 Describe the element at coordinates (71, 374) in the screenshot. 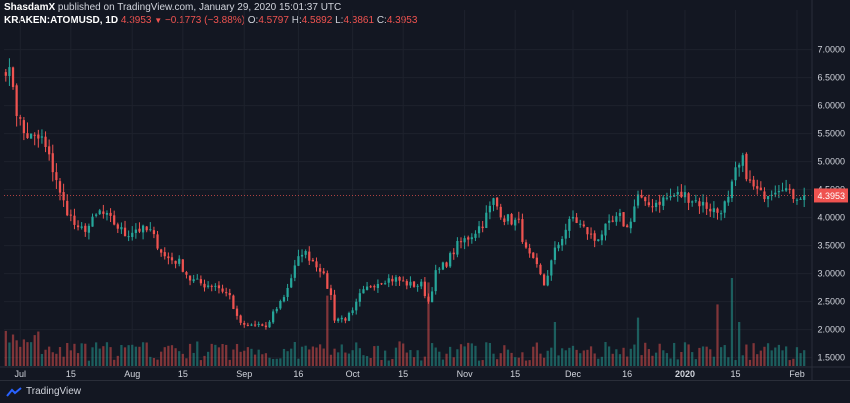

I see `time-tick-label: 15` at that location.